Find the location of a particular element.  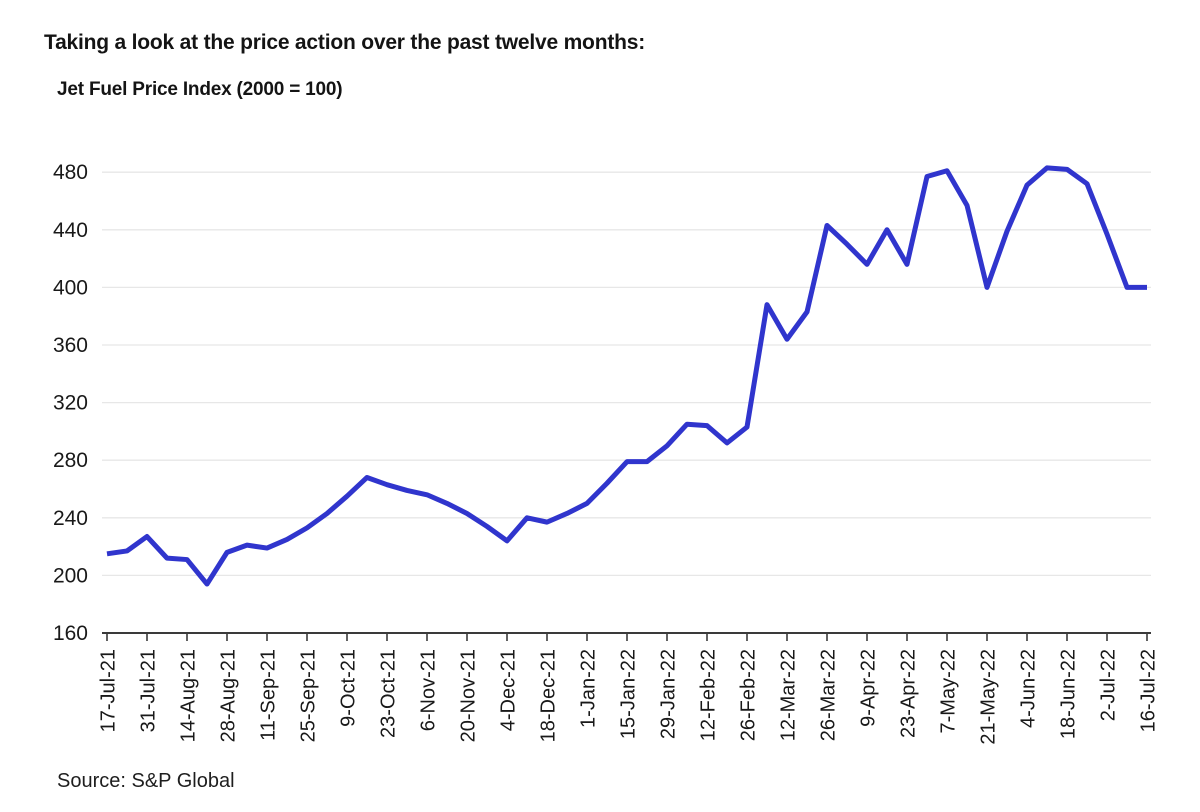

x-axis-tick-label: 12-Mar-22 is located at coordinates (789, 695).